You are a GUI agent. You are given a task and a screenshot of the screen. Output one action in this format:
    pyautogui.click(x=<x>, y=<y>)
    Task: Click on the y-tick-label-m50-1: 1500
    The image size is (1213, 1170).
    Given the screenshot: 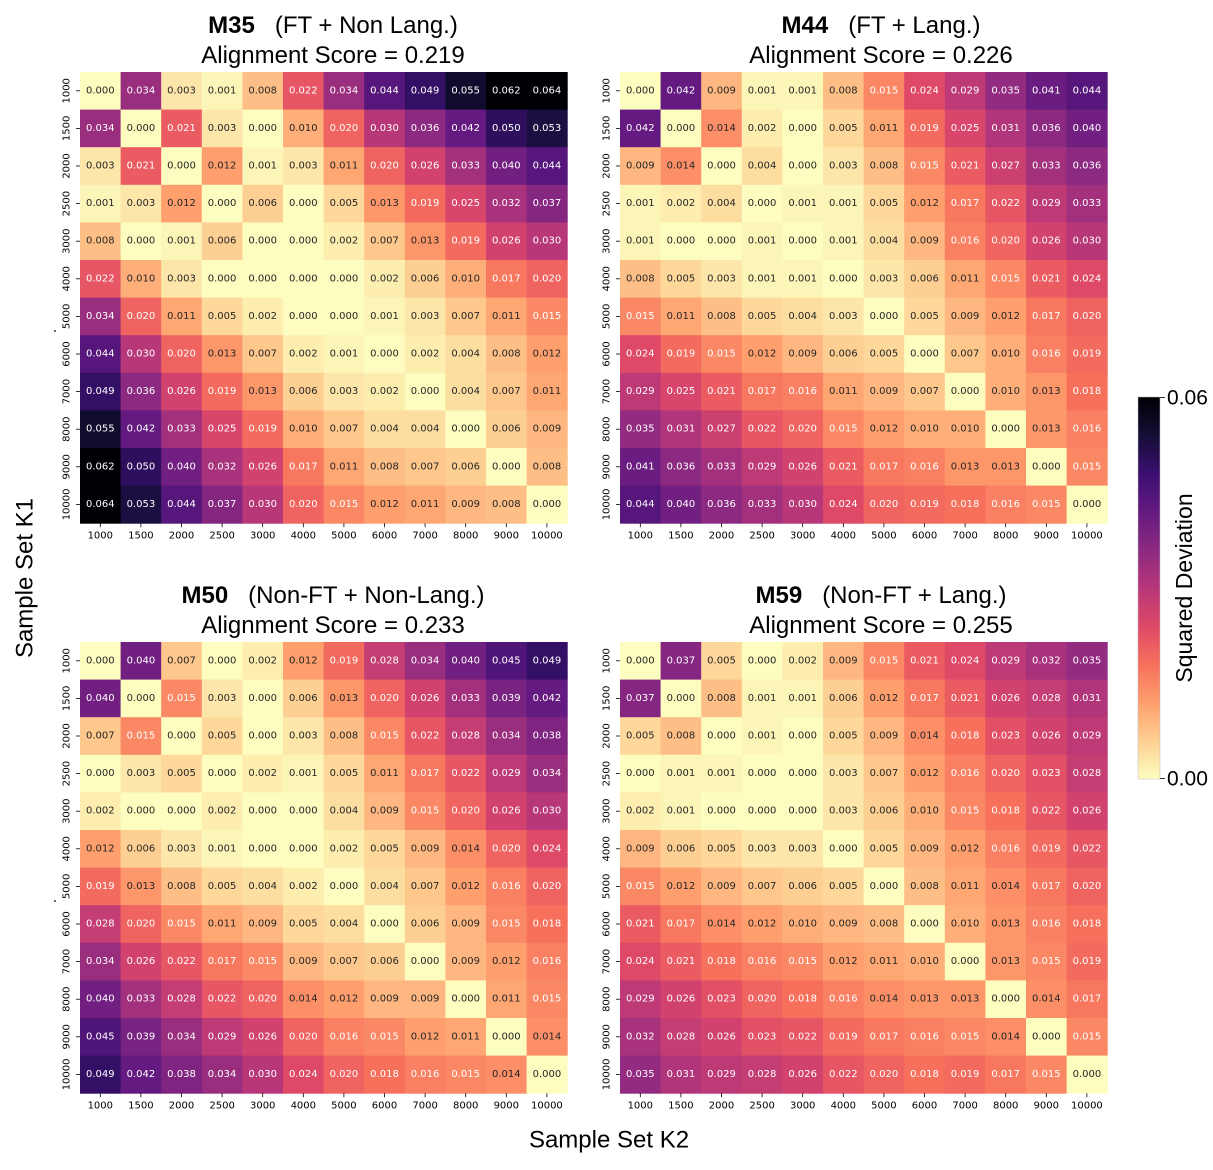 What is the action you would take?
    pyautogui.click(x=67, y=698)
    